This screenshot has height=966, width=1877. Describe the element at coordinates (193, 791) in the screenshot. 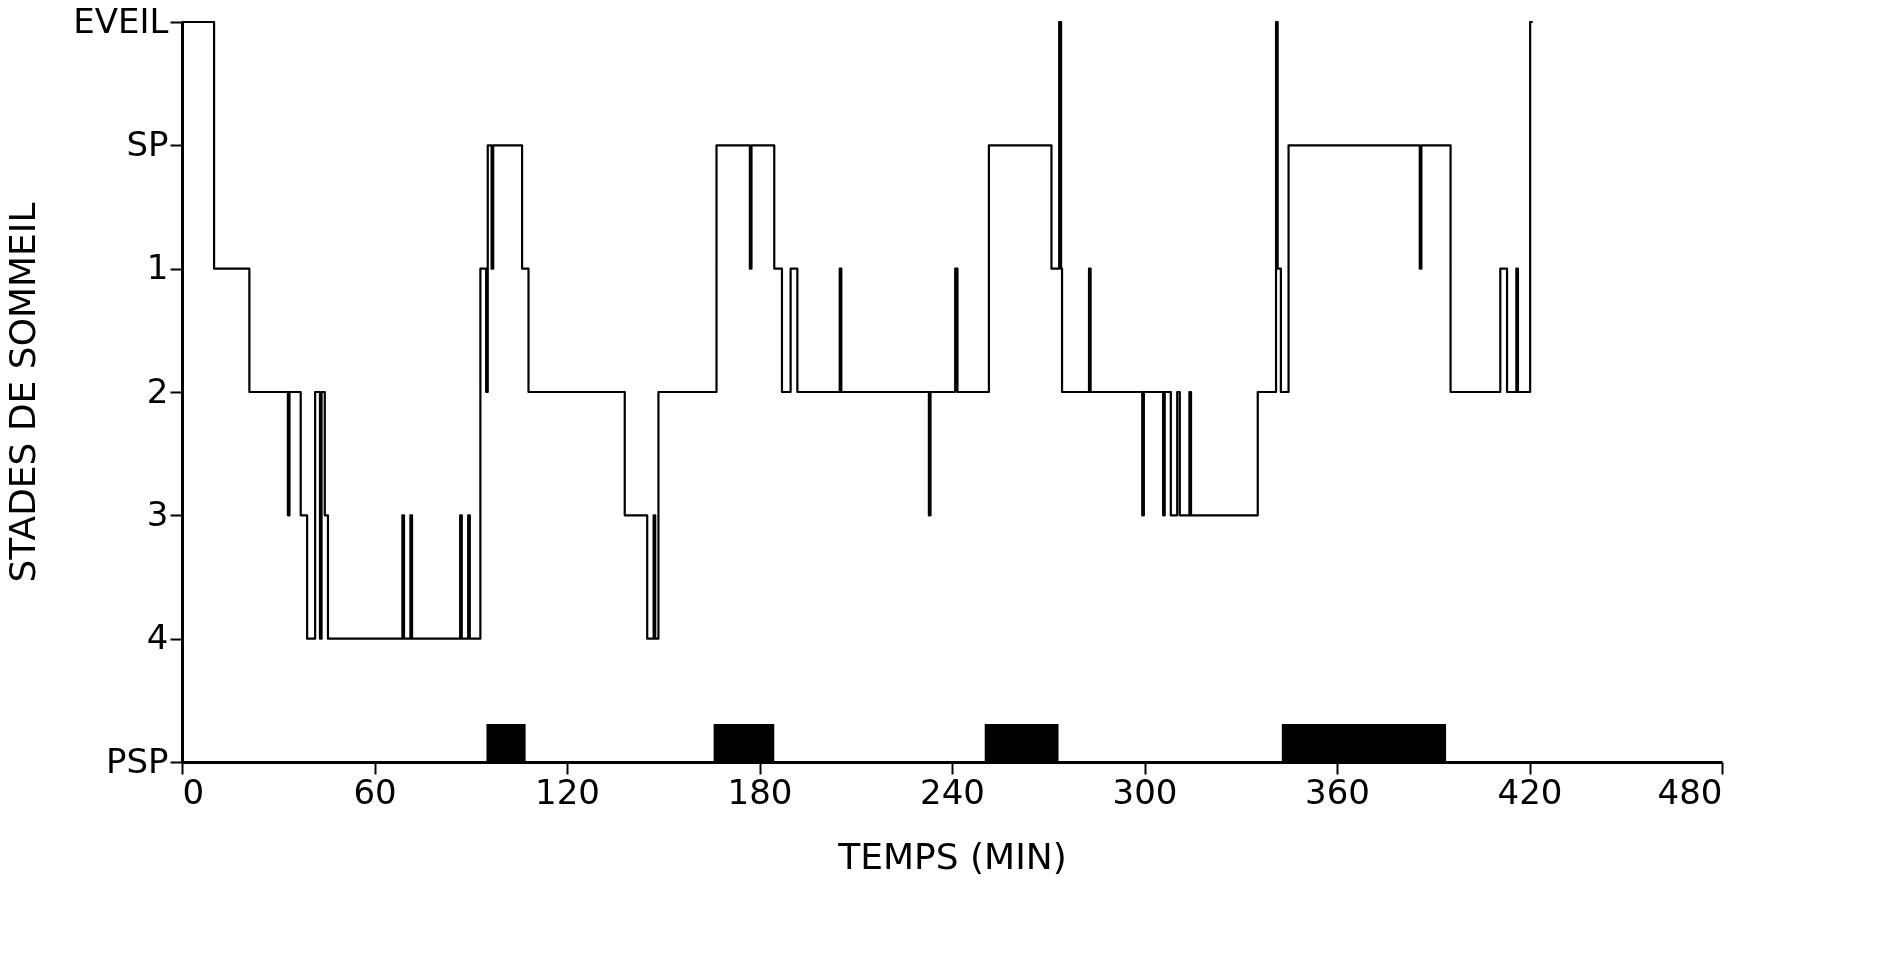

I see `x-tick-label: 0` at that location.